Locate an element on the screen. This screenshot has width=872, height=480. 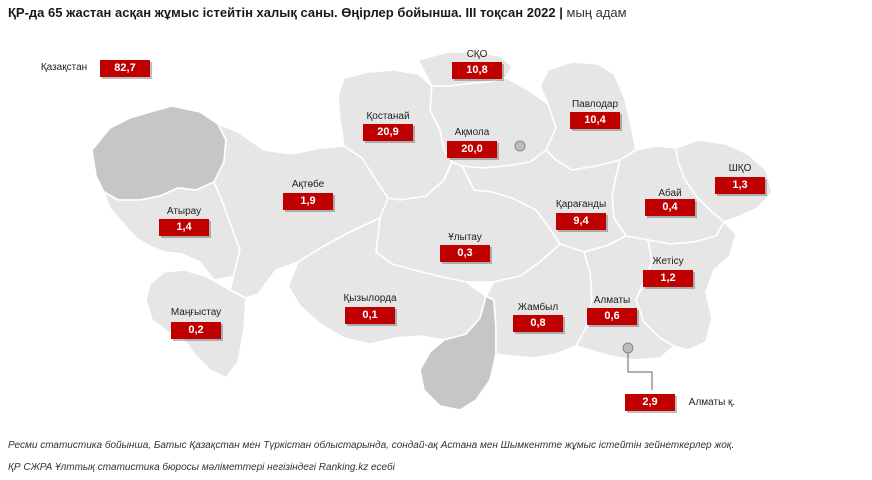
region-value-aktobe: 1,9 is located at coordinates (308, 201).